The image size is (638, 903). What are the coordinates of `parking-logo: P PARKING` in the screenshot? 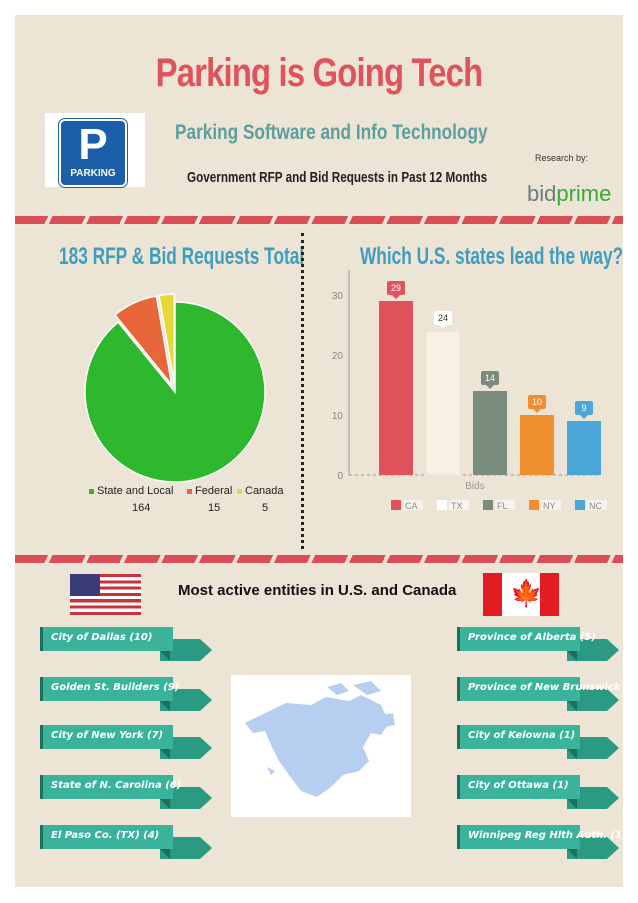 It's located at (95, 150).